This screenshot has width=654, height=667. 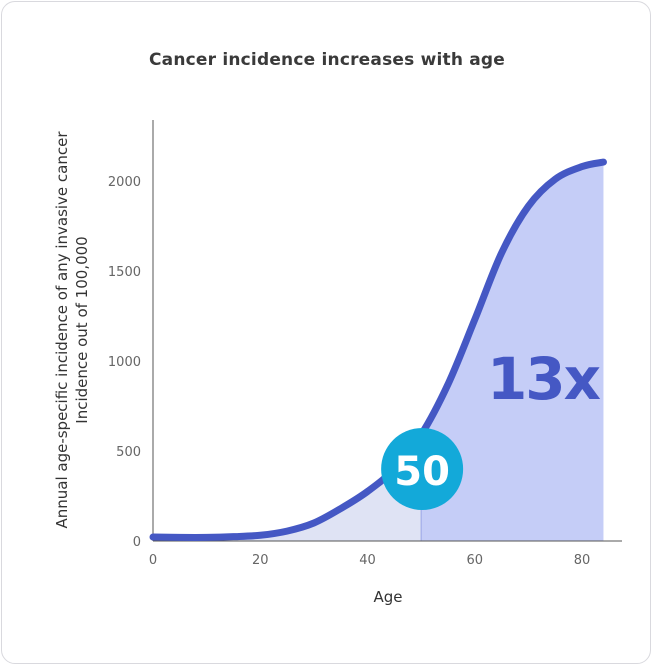 I want to click on x-tick-label: 40, so click(x=367, y=560).